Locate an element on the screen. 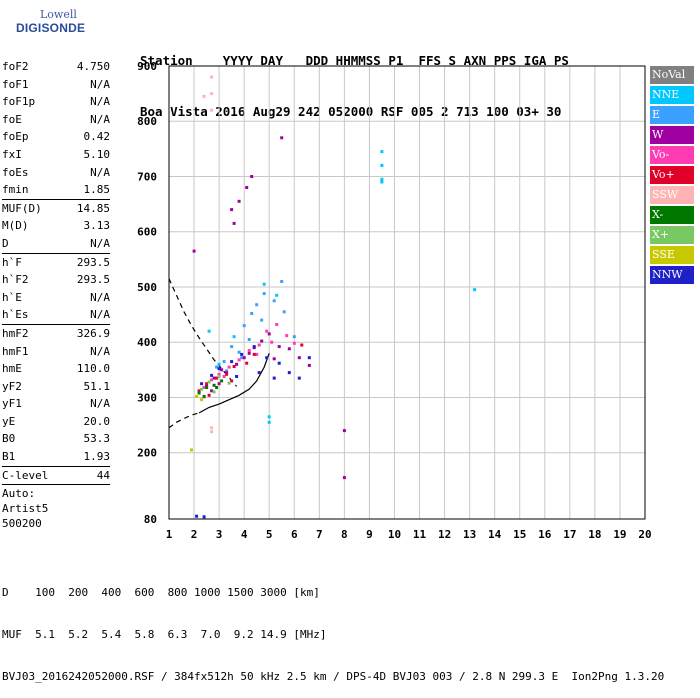  param-name: h`Es is located at coordinates (15, 315).